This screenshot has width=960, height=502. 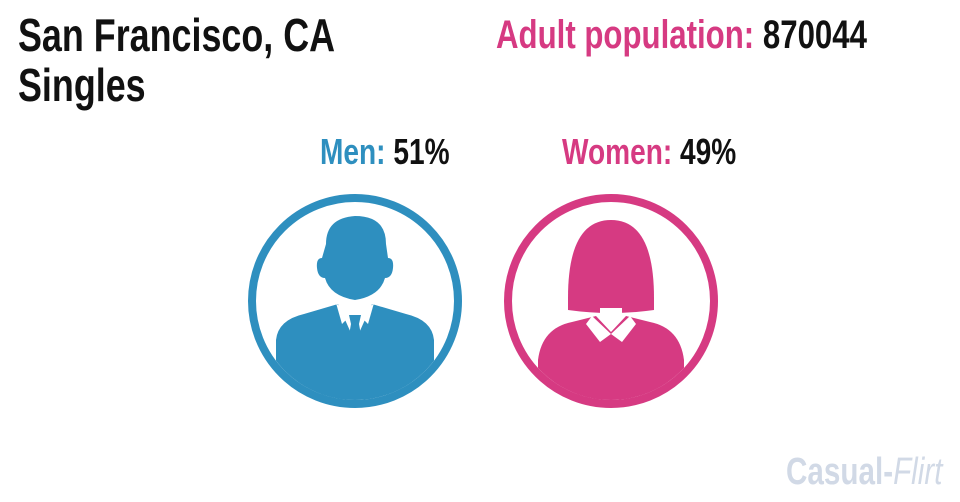 What do you see at coordinates (673, 152) in the screenshot?
I see `women-stat: Women: 49%` at bounding box center [673, 152].